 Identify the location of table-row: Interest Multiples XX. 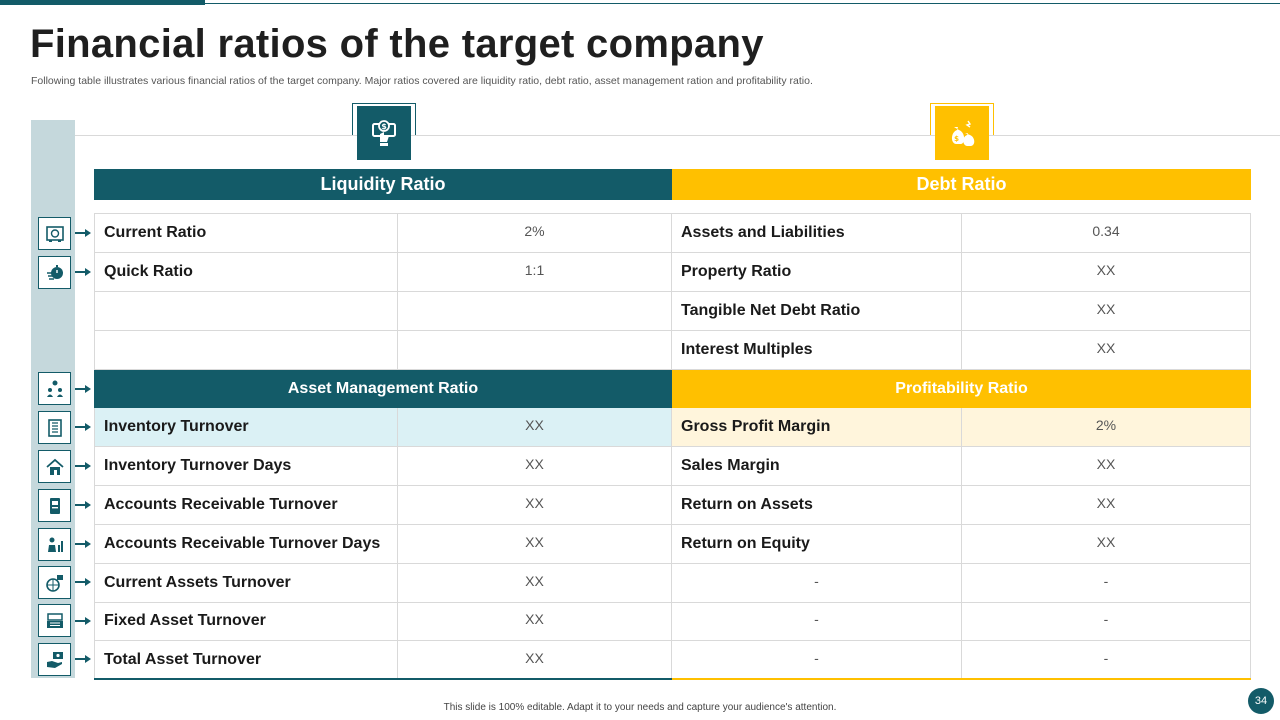
(961, 350).